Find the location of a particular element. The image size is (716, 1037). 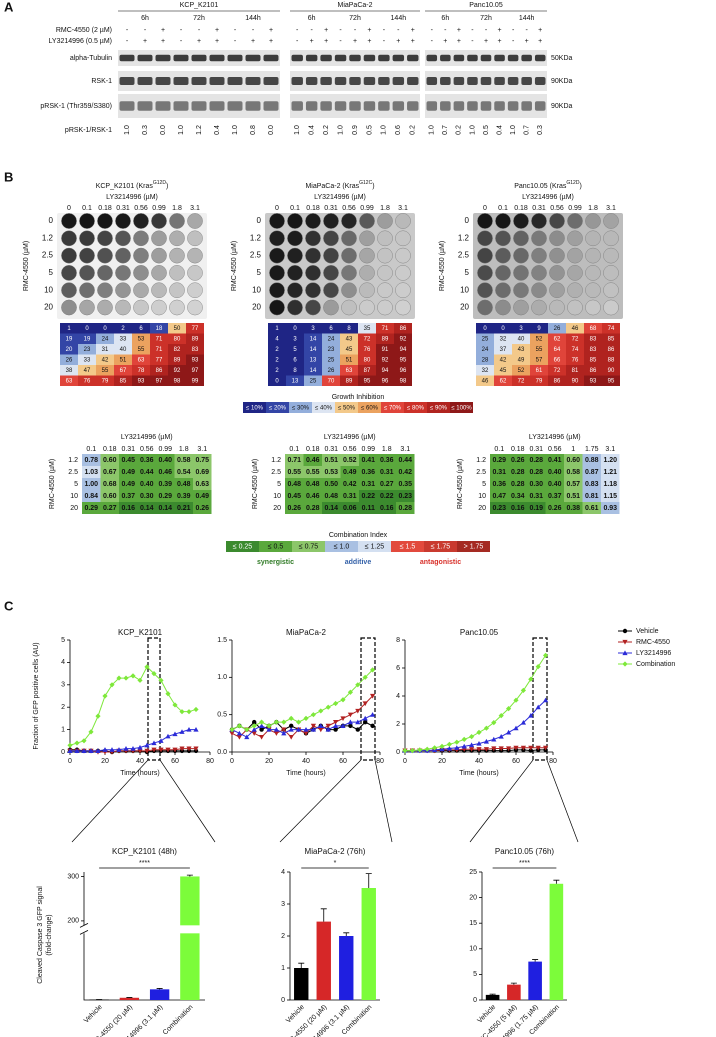

legend-item: > 1.75 is located at coordinates (474, 547).